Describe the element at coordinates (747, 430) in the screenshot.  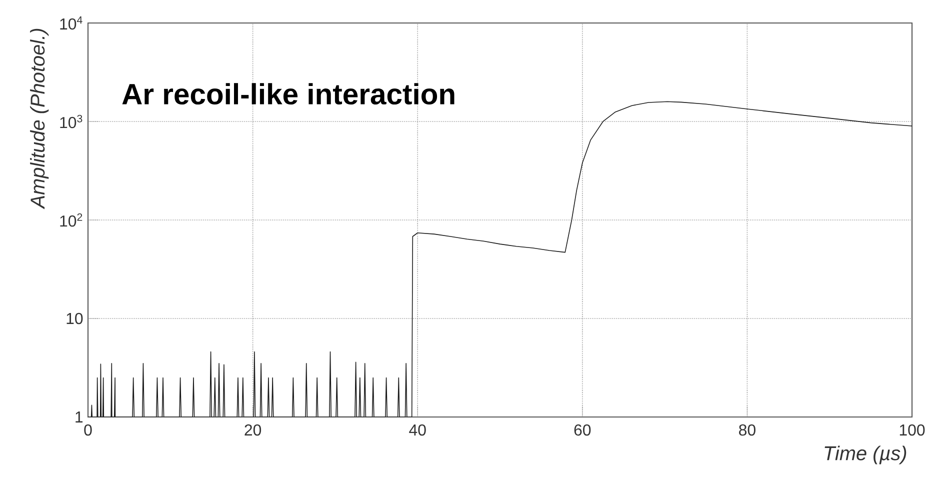
I see `x-tick-label: 80` at that location.